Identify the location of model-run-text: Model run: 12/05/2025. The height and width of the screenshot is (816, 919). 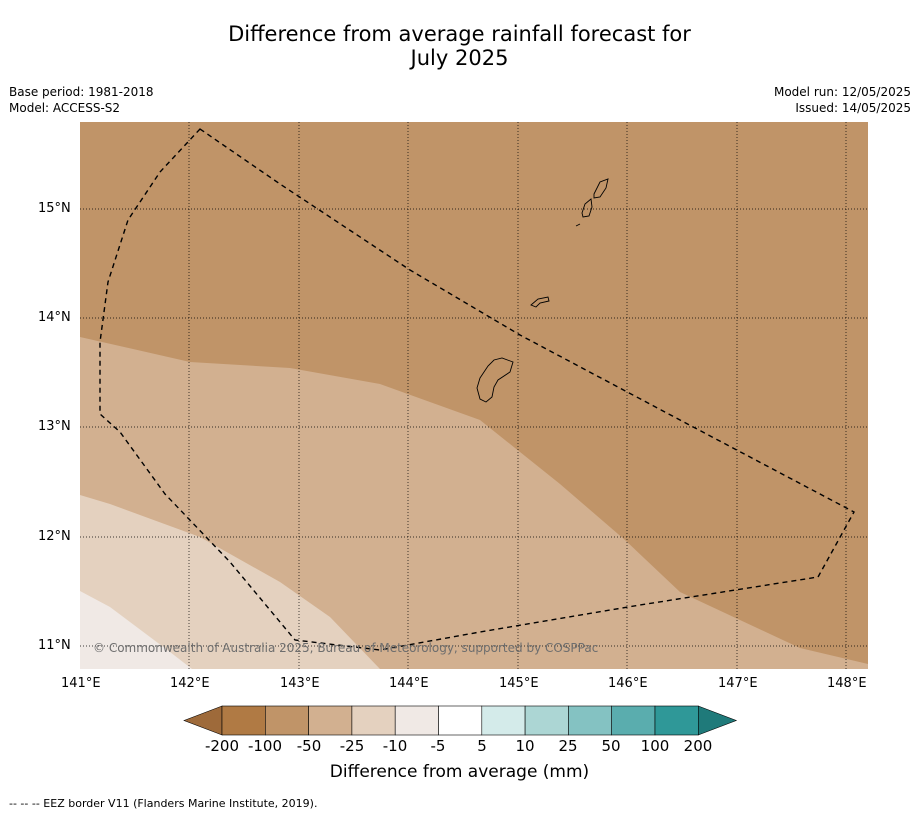
(842, 92).